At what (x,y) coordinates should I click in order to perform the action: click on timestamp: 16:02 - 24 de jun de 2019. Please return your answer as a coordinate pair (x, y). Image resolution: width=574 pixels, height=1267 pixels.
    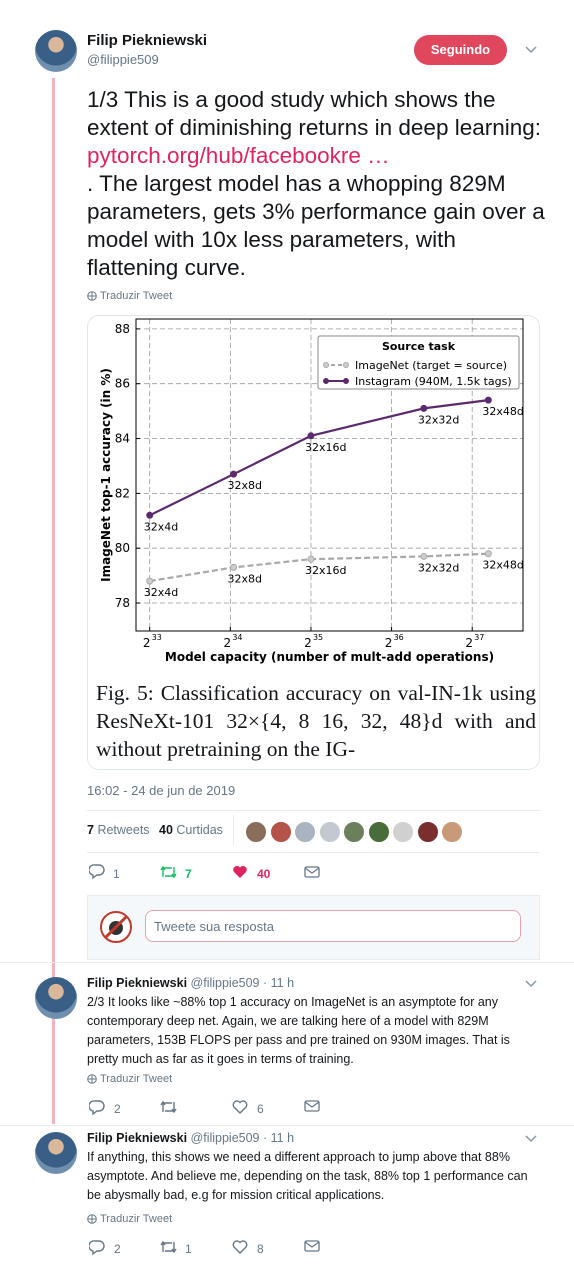
    Looking at the image, I should click on (161, 790).